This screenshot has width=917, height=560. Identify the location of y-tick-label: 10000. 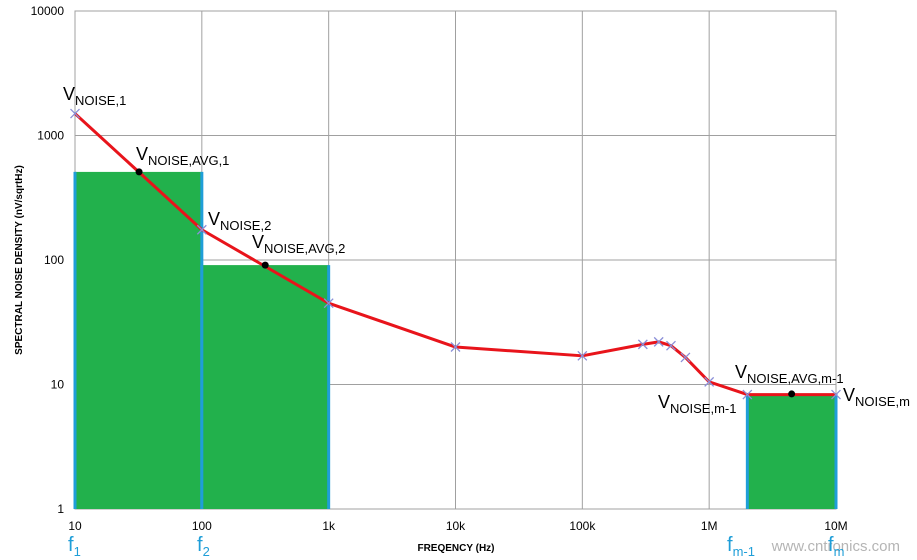
(48, 11).